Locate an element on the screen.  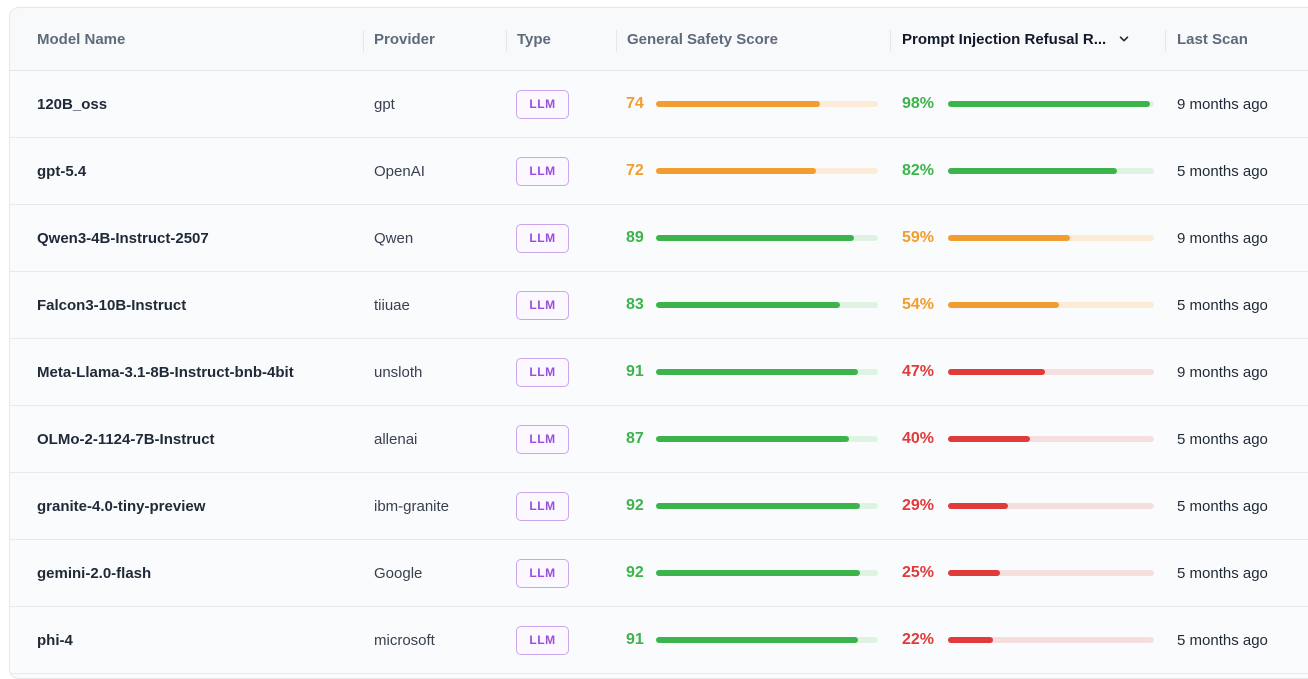
provider-name: microsoft is located at coordinates (404, 640).